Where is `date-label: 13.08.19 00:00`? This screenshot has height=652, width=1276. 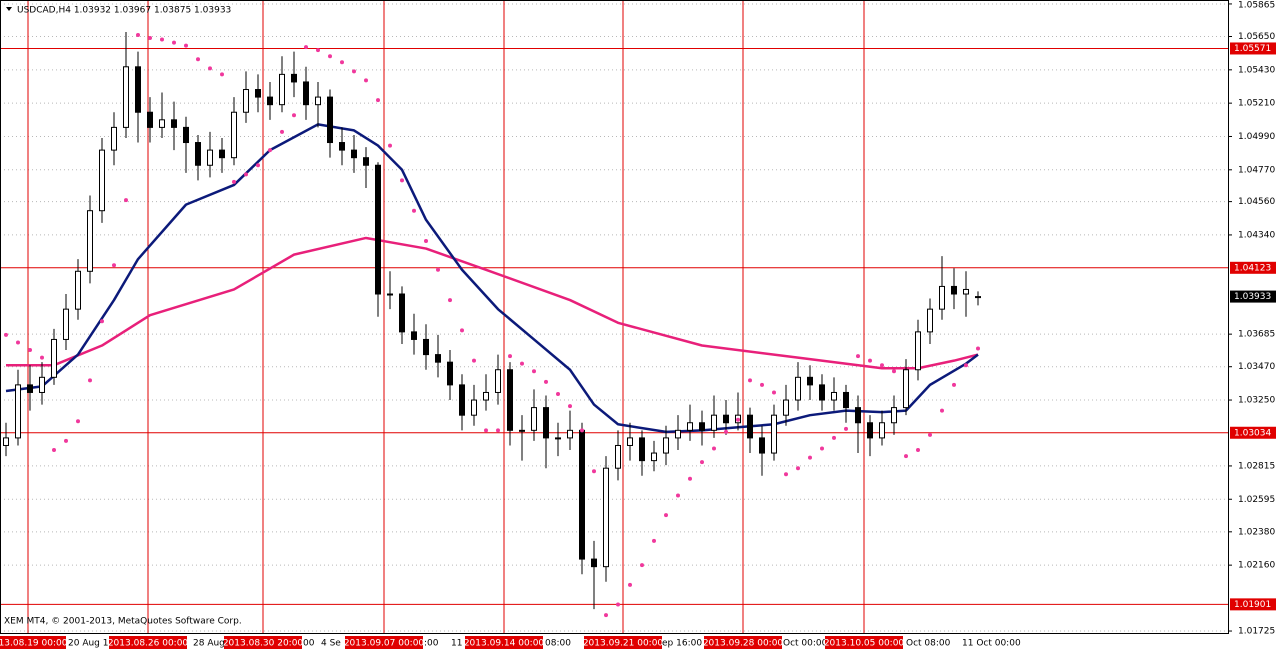
date-label: 13.08.19 00:00 is located at coordinates (34, 644).